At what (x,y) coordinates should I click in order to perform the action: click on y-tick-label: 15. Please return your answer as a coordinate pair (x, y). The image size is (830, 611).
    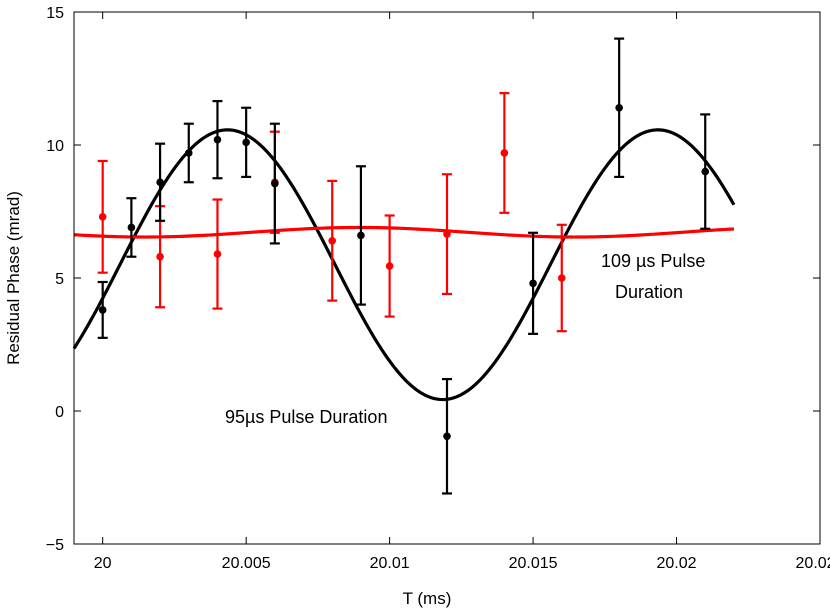
    Looking at the image, I should click on (55, 13).